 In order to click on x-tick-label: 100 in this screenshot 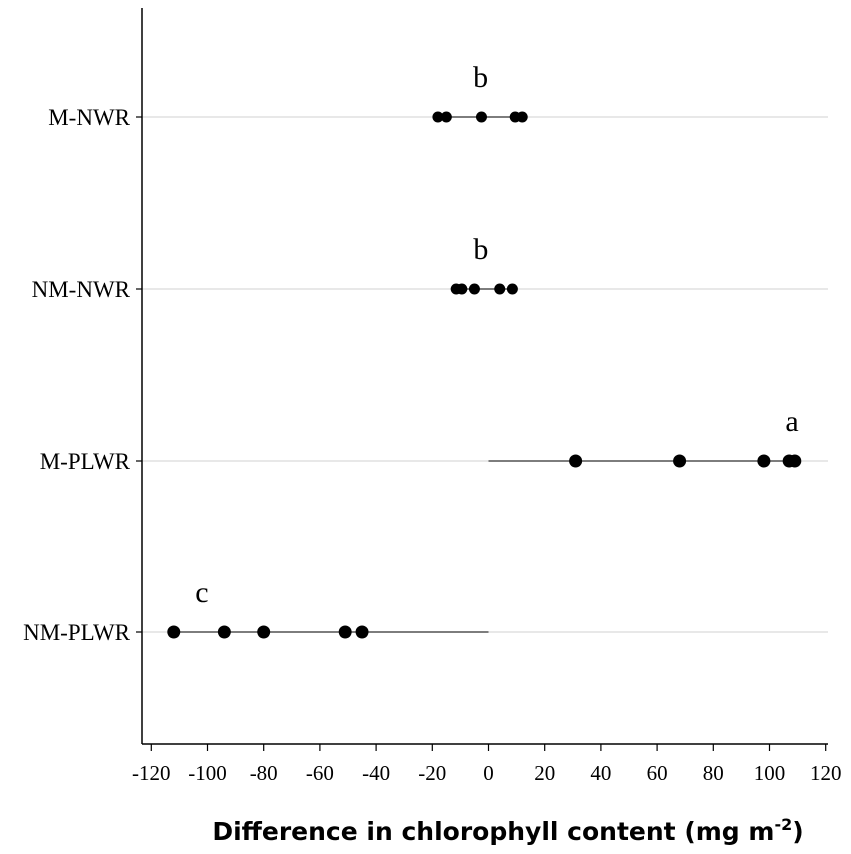, I will do `click(770, 773)`.